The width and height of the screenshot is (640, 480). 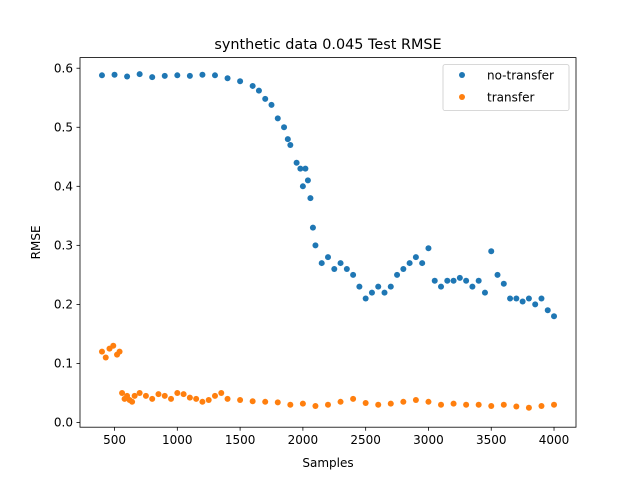 What do you see at coordinates (506, 87) in the screenshot?
I see `legend: no-transfer transfer` at bounding box center [506, 87].